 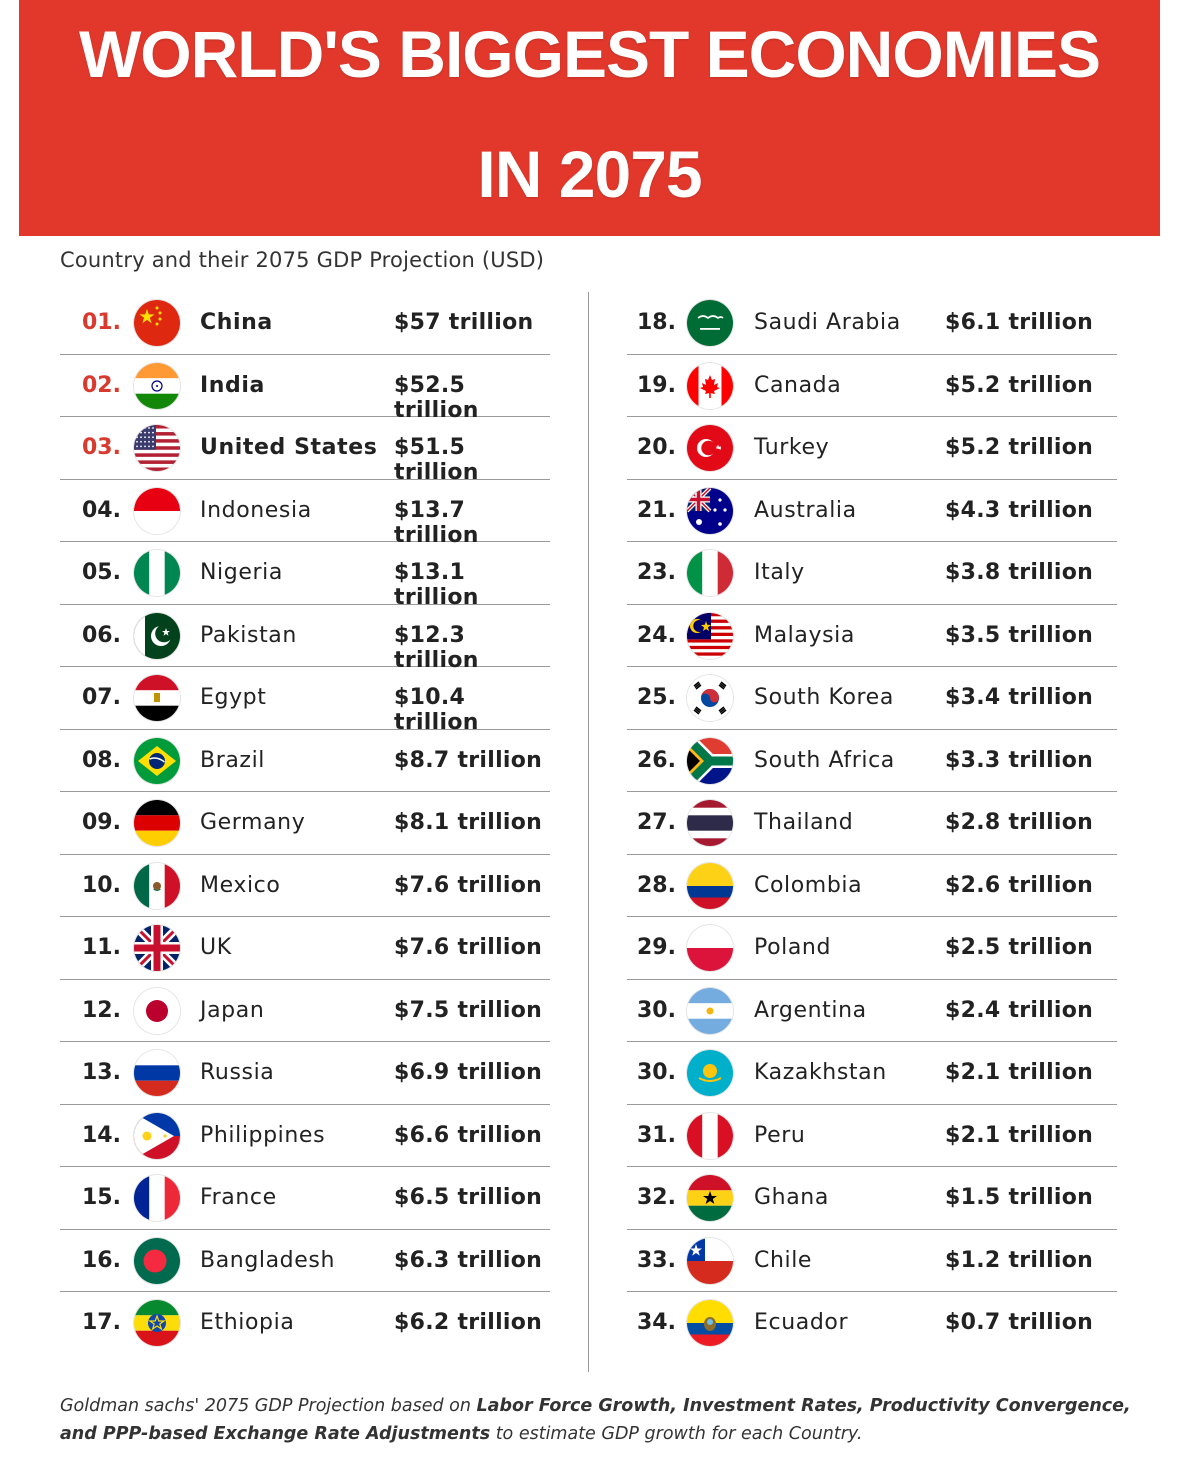 What do you see at coordinates (588, 832) in the screenshot?
I see `column-divider` at bounding box center [588, 832].